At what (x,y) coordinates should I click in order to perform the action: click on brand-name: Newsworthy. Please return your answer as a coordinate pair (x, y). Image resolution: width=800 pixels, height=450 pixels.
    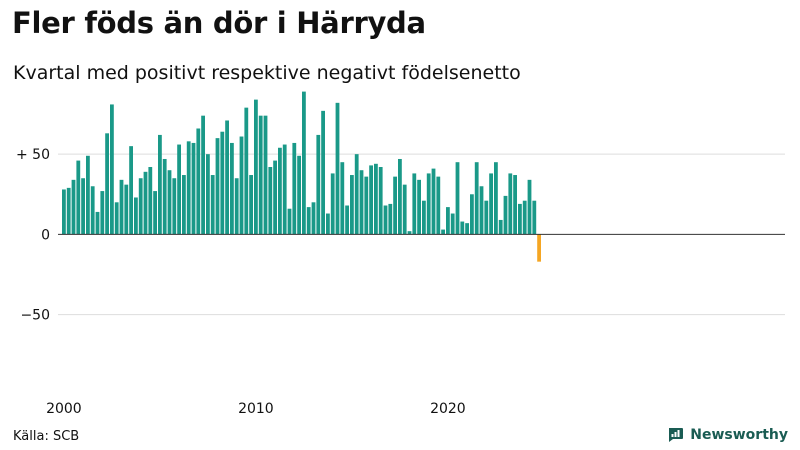
    Looking at the image, I should click on (739, 434).